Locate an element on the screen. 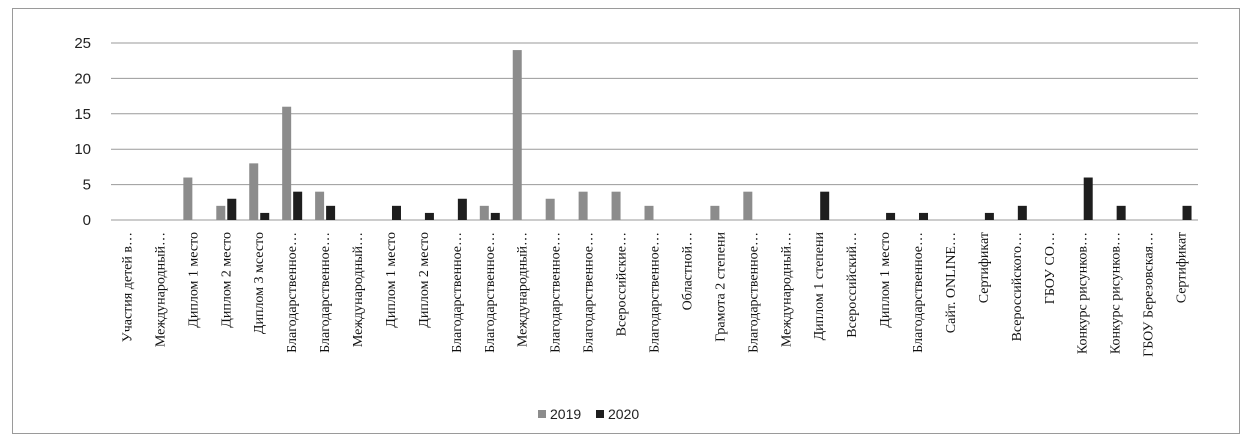 This screenshot has height=441, width=1252. y-tick-label: 20 is located at coordinates (82, 78).